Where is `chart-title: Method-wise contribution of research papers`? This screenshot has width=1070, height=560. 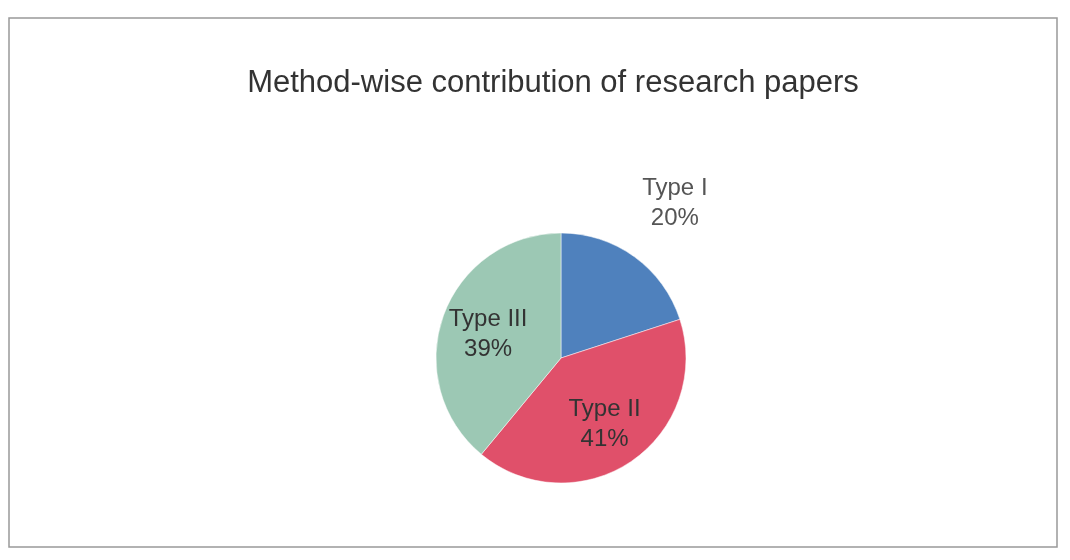
chart-title: Method-wise contribution of research papers is located at coordinates (553, 81).